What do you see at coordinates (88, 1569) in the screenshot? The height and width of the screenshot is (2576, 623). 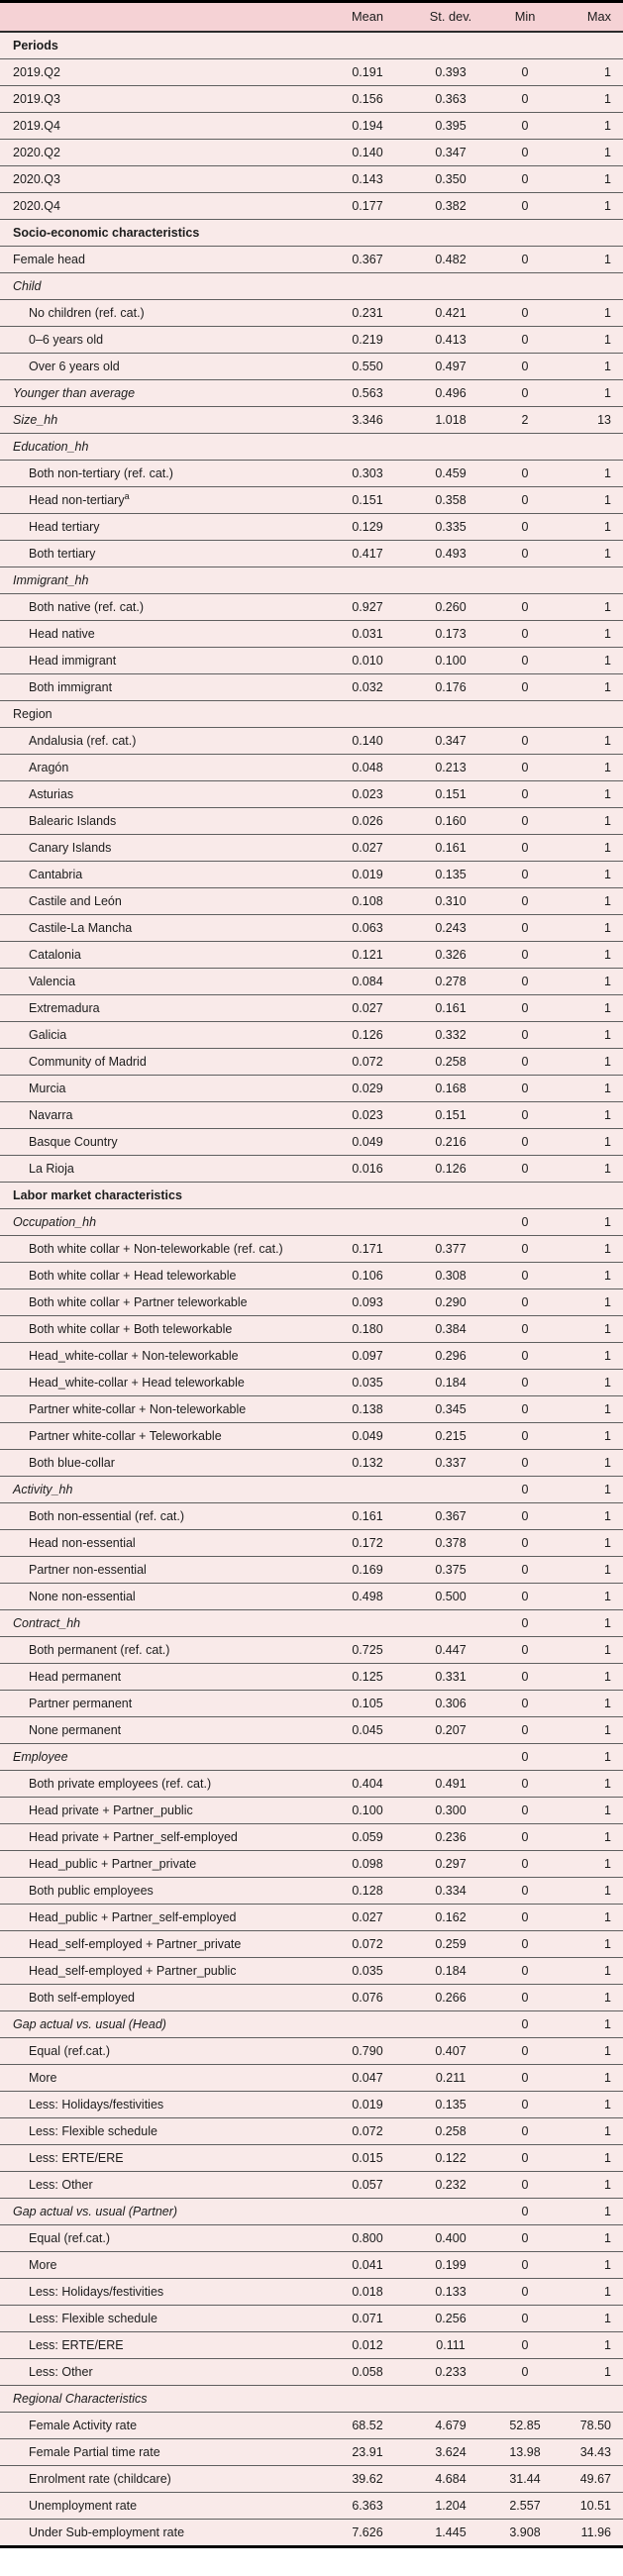 I see `row-label: Partner non-essential` at bounding box center [88, 1569].